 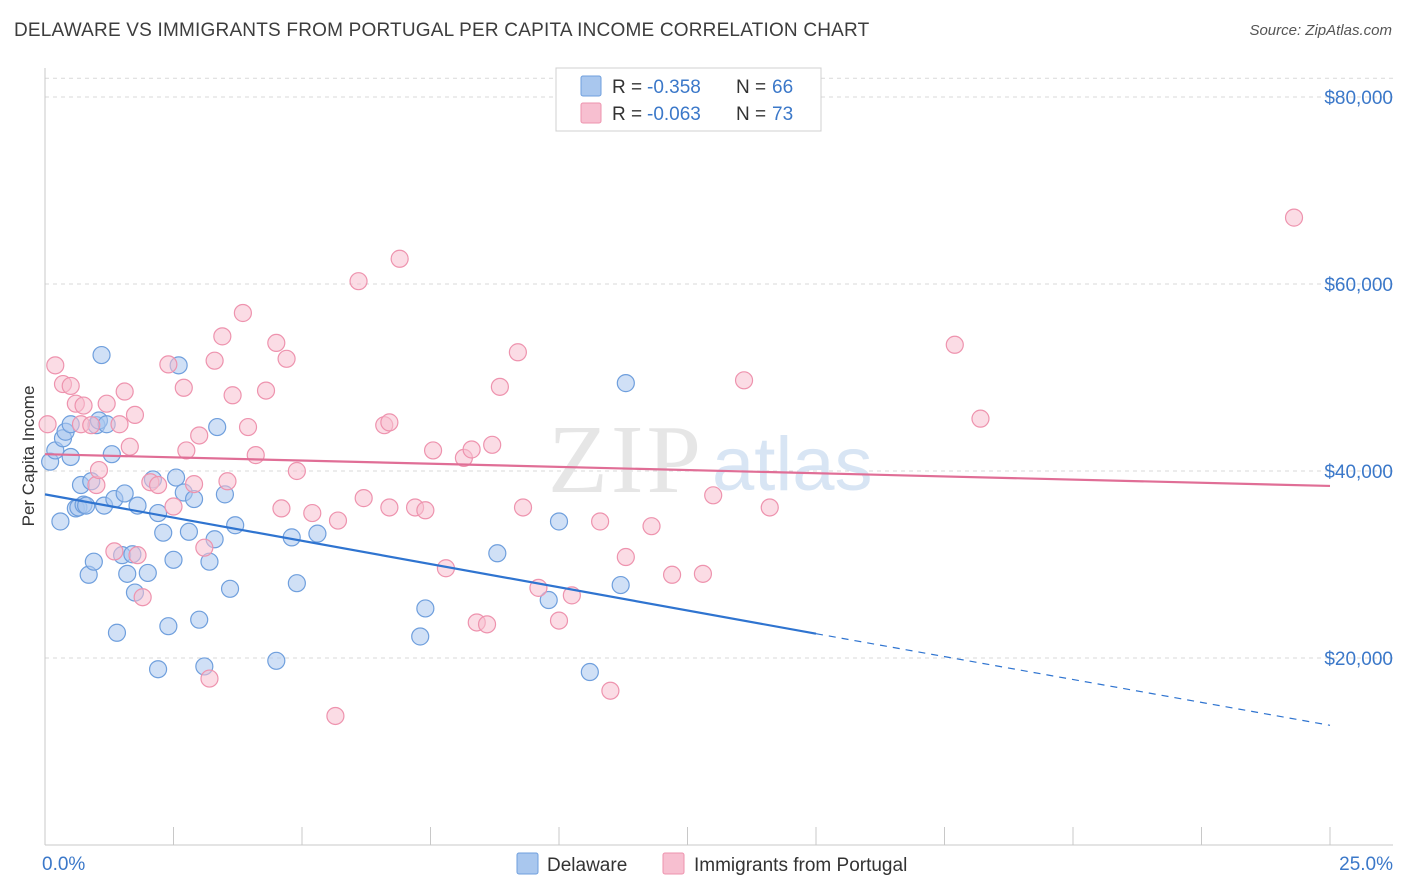 What do you see at coordinates (627, 87) in the screenshot?
I see `legend-r-label: R =` at bounding box center [627, 87].